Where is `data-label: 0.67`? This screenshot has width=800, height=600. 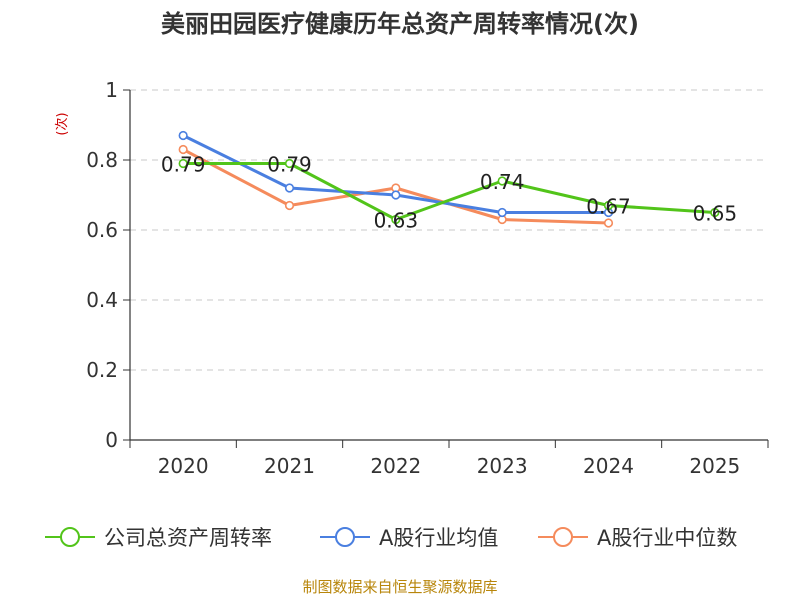 data-label: 0.67 is located at coordinates (608, 207).